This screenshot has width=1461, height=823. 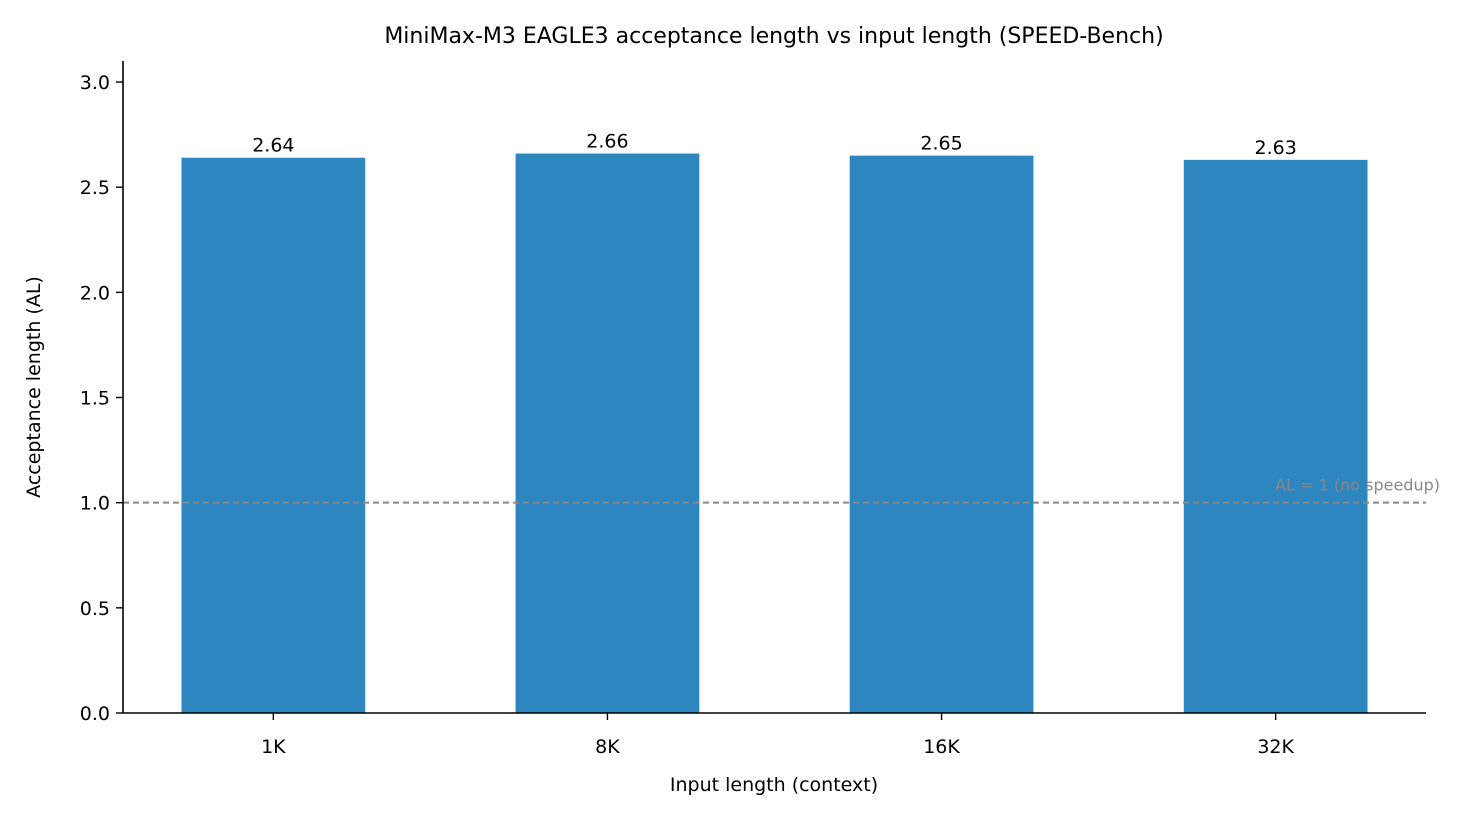 What do you see at coordinates (273, 435) in the screenshot?
I see `bar-1K` at bounding box center [273, 435].